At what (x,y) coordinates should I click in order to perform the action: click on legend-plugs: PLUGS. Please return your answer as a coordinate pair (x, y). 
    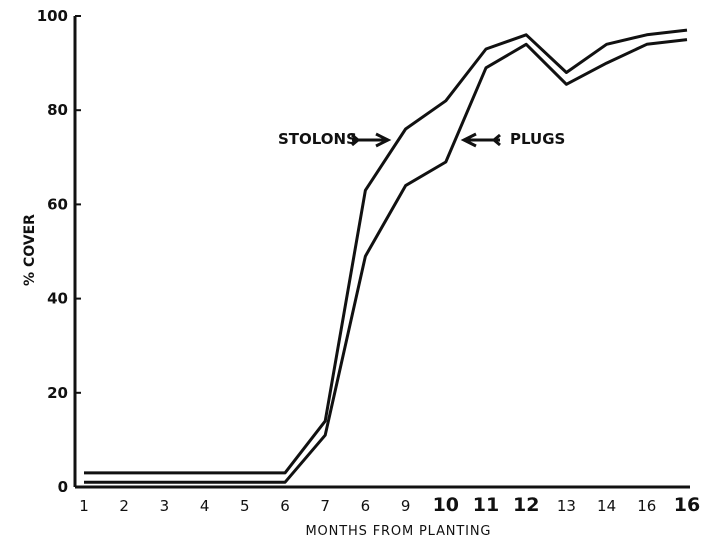
    Looking at the image, I should click on (512, 139).